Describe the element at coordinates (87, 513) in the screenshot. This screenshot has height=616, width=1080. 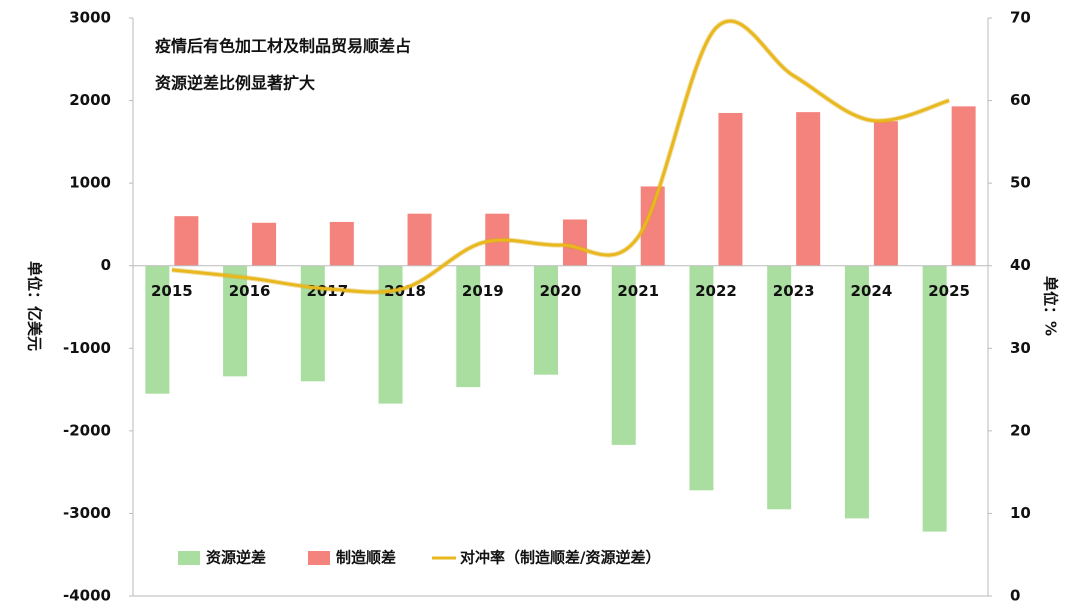
I see `y-tick-label: -3000` at that location.